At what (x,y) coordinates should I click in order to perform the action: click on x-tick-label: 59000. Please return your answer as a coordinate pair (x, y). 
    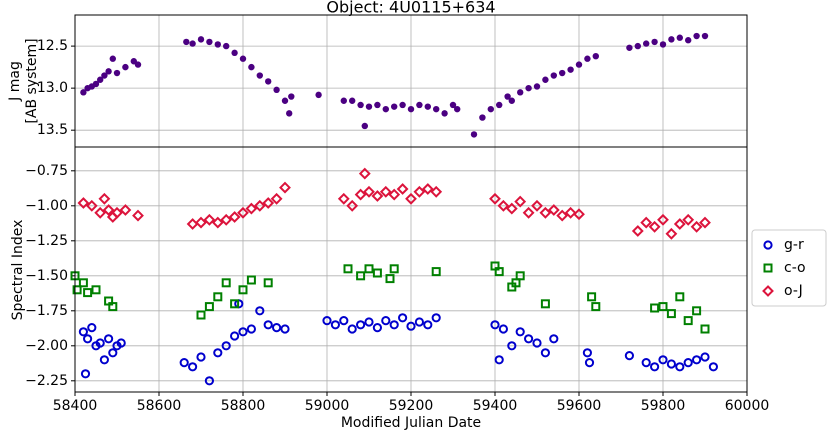
    Looking at the image, I should click on (327, 406).